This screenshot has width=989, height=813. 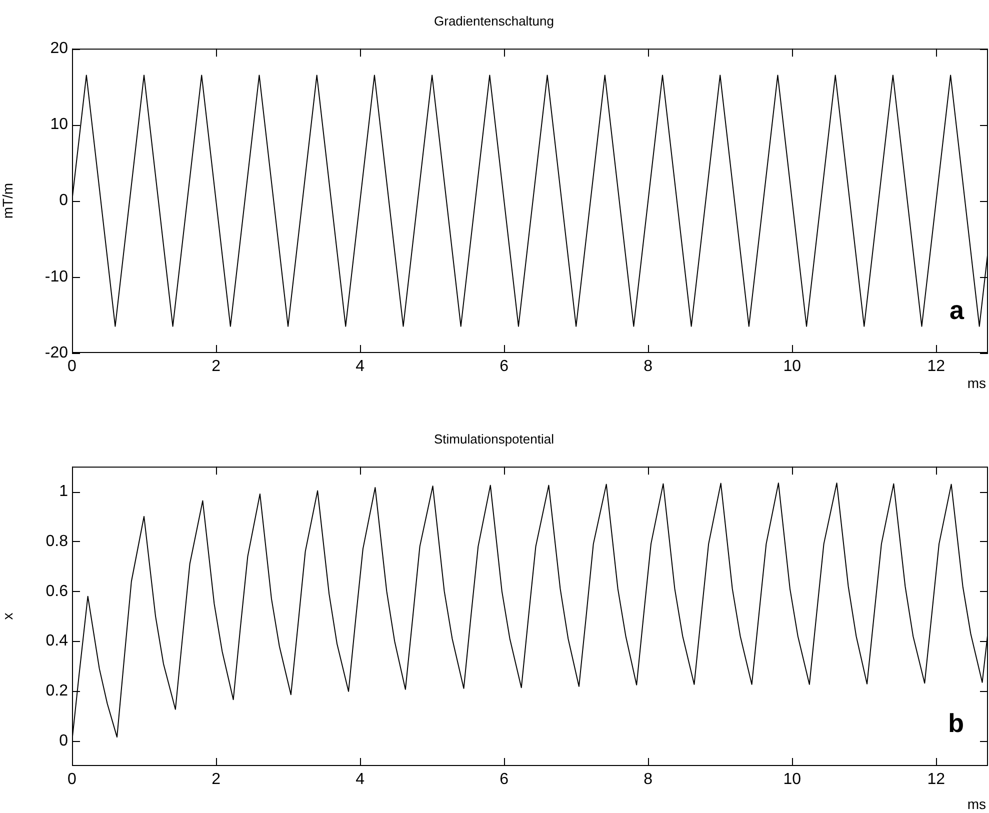 What do you see at coordinates (57, 641) in the screenshot?
I see `y-tick-label: 0.4` at bounding box center [57, 641].